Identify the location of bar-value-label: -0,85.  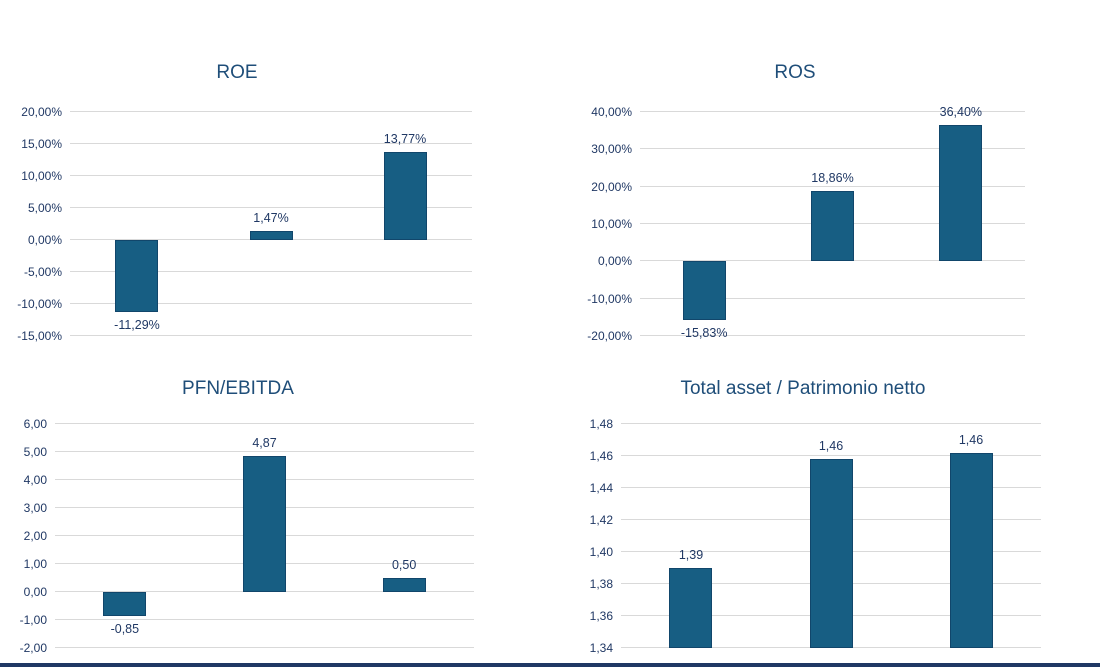
(125, 628).